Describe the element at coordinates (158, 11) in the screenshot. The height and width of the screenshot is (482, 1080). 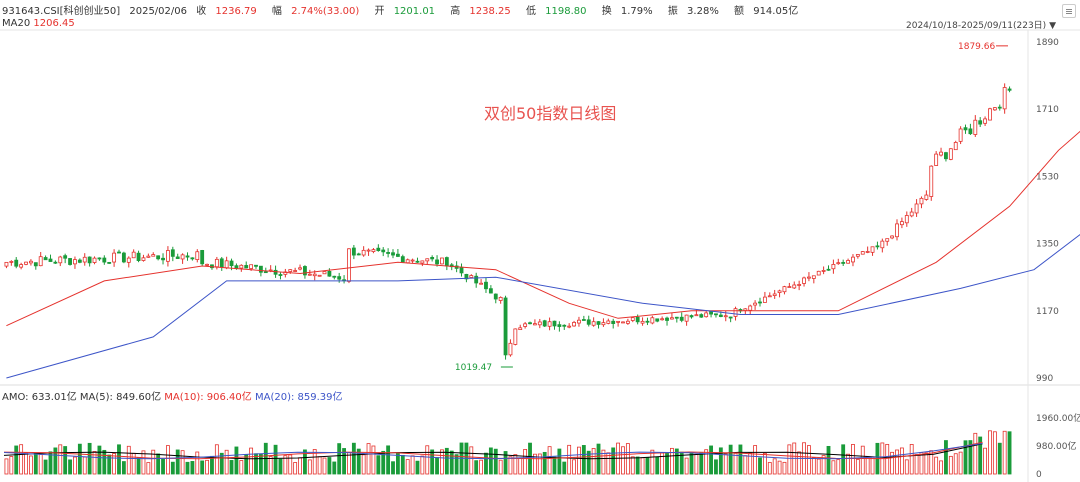
I see `quote-date: 2025/02/06` at that location.